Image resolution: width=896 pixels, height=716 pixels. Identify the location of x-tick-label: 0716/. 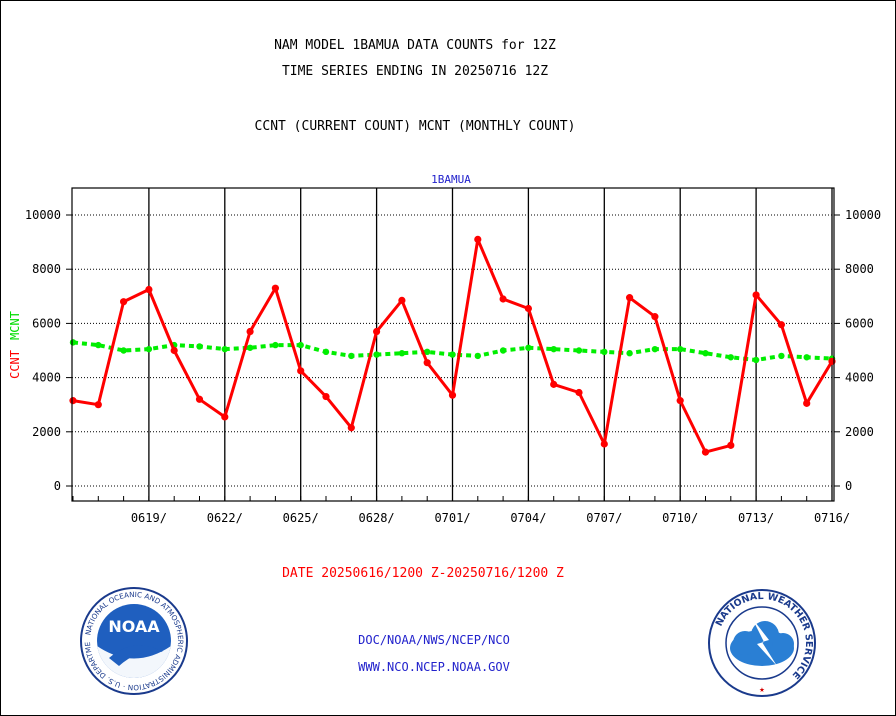
(832, 518).